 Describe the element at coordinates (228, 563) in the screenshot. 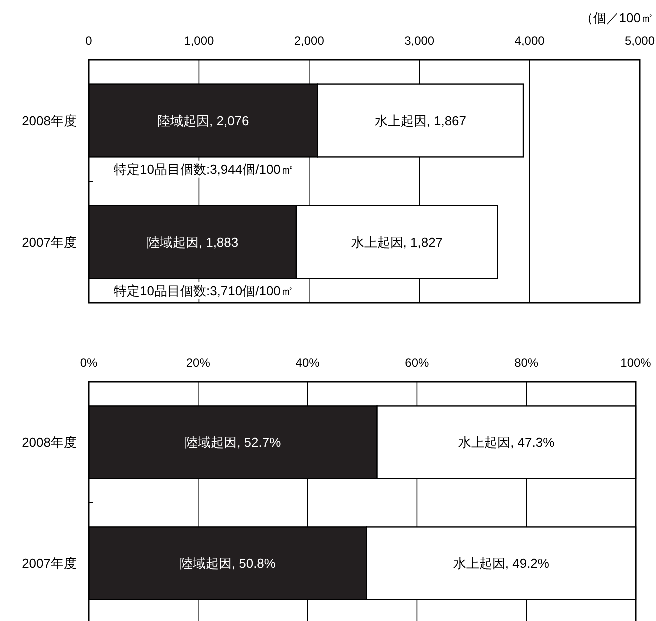

I see `data-label: 陸域起因, 50.8%` at that location.